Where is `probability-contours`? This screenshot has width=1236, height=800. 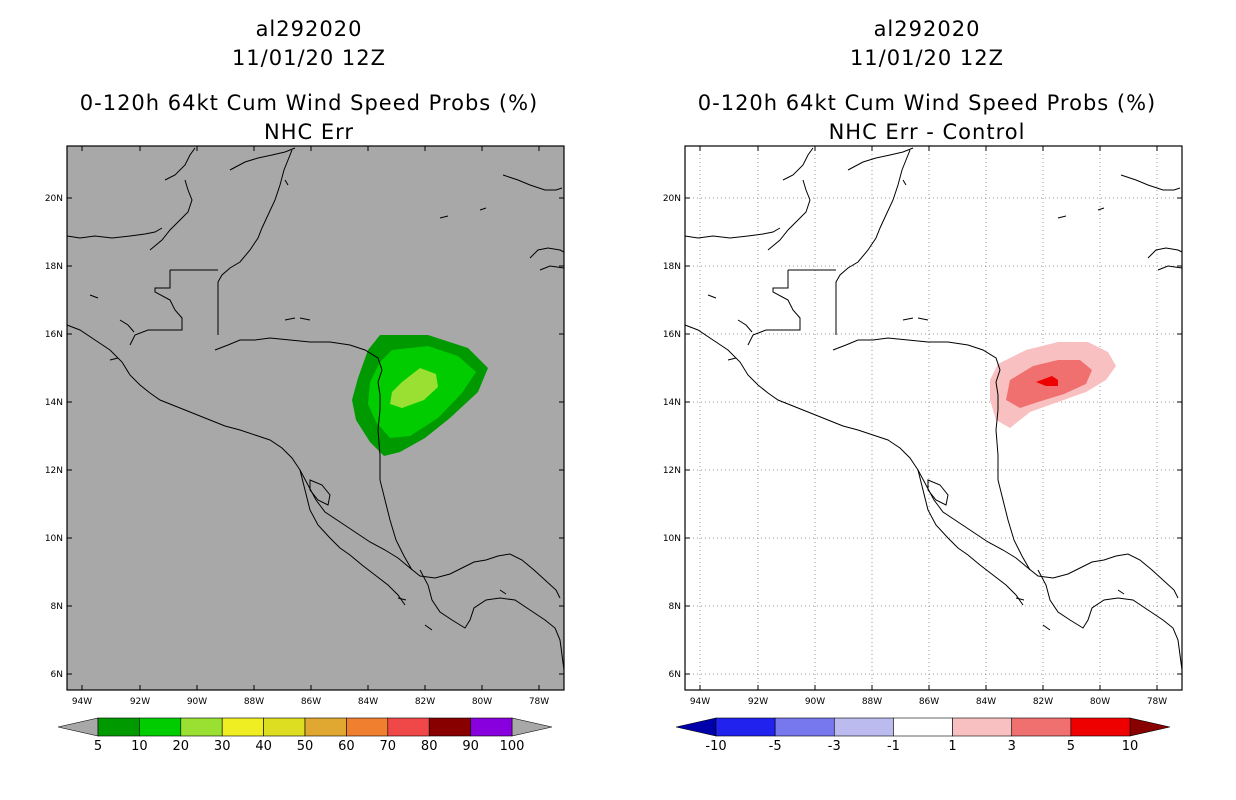
probability-contours is located at coordinates (420, 395).